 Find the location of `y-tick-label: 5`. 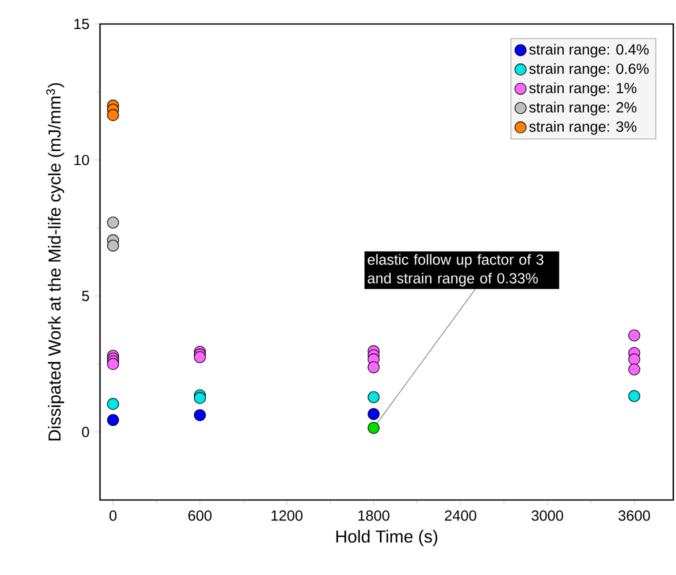

y-tick-label: 5 is located at coordinates (85, 296).